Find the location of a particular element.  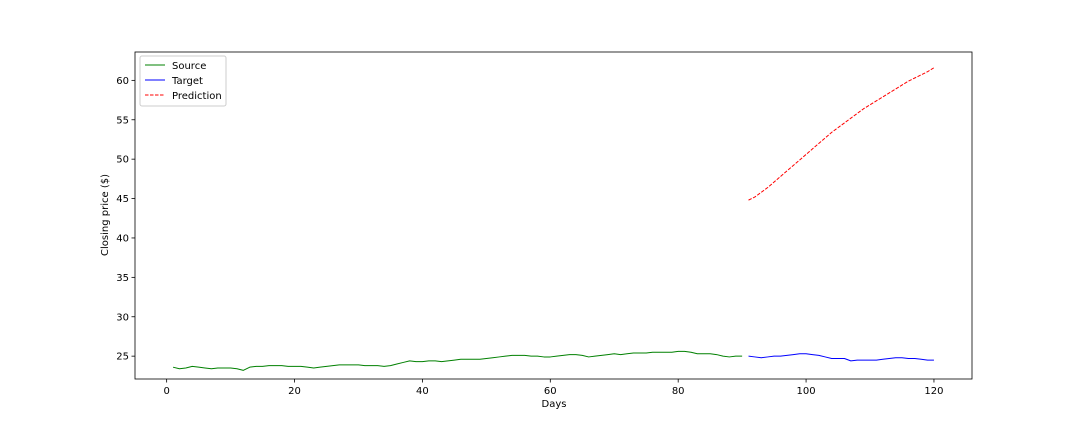

x-tick-label: 100 is located at coordinates (806, 391).